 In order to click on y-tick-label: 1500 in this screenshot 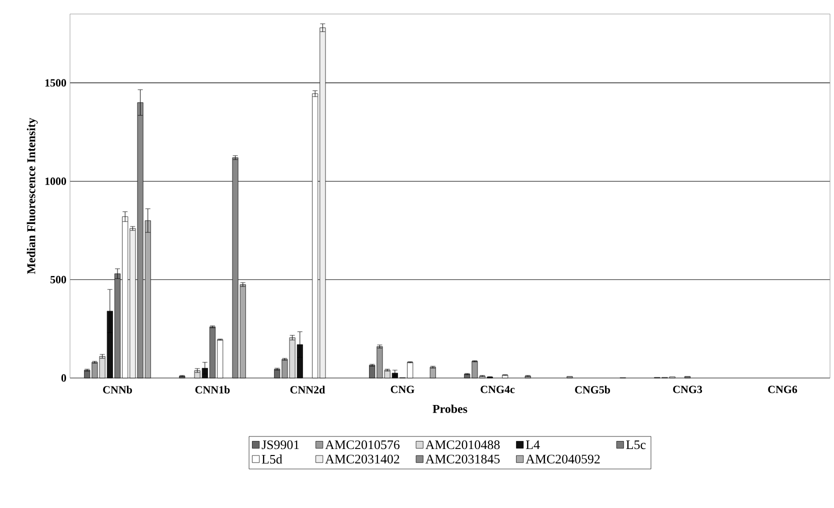, I will do `click(55, 83)`.